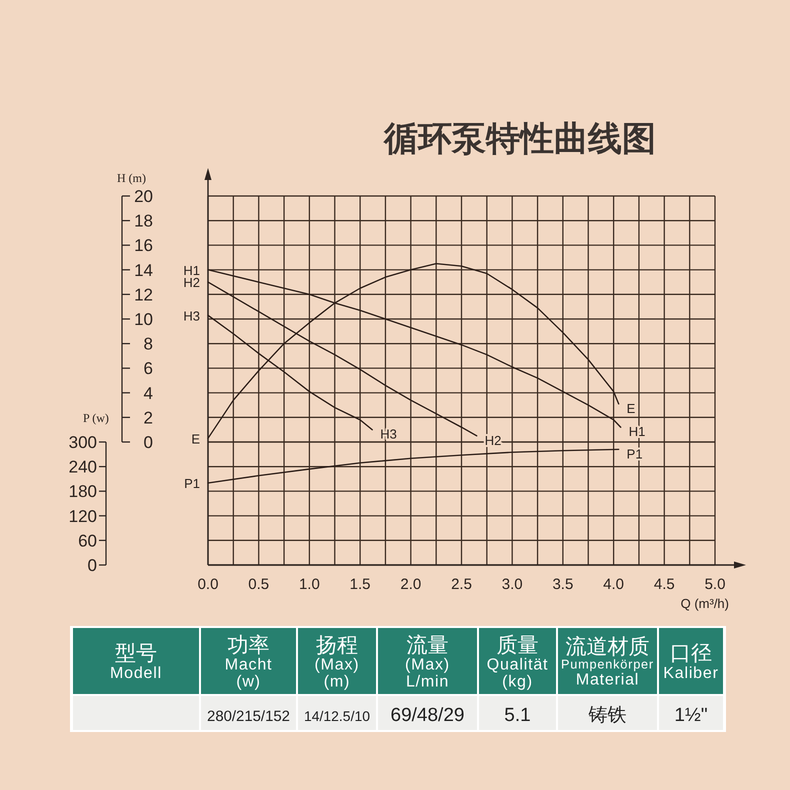  What do you see at coordinates (248, 716) in the screenshot?
I see `table-cell-text: 280/215/152` at bounding box center [248, 716].